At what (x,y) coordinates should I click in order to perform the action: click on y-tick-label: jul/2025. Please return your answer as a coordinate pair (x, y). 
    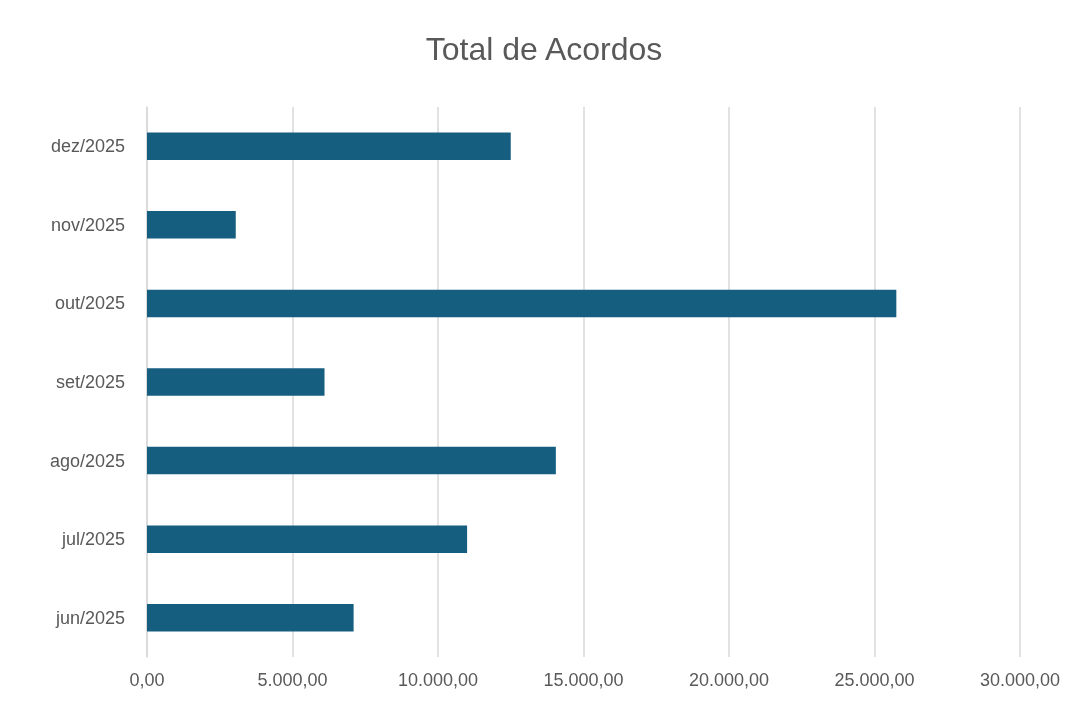
    Looking at the image, I should click on (92, 539).